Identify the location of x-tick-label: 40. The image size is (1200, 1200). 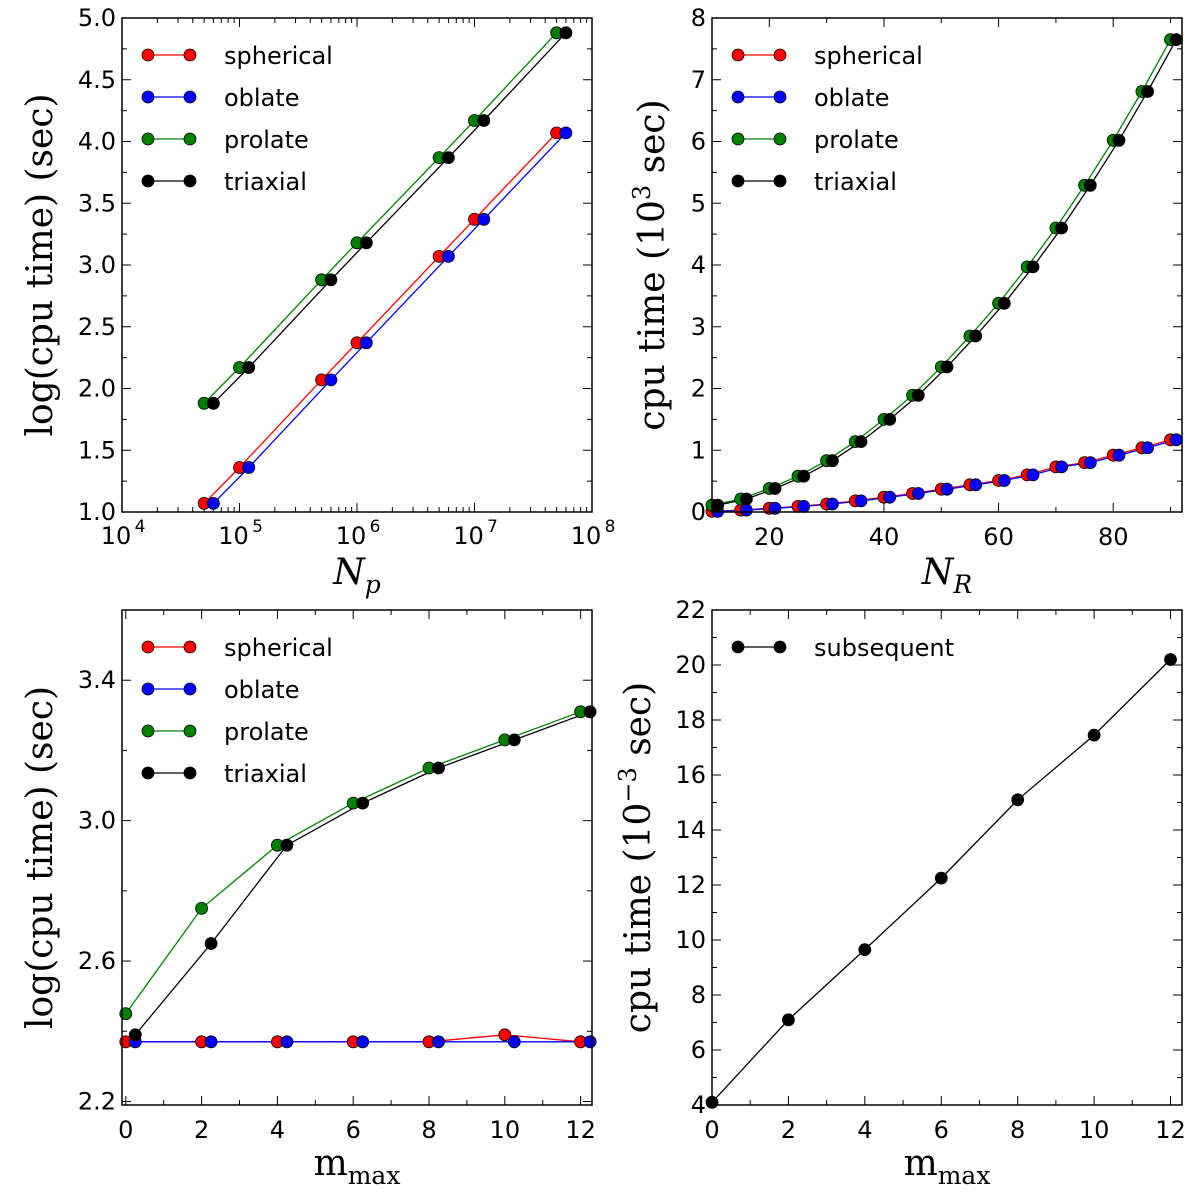
(884, 537).